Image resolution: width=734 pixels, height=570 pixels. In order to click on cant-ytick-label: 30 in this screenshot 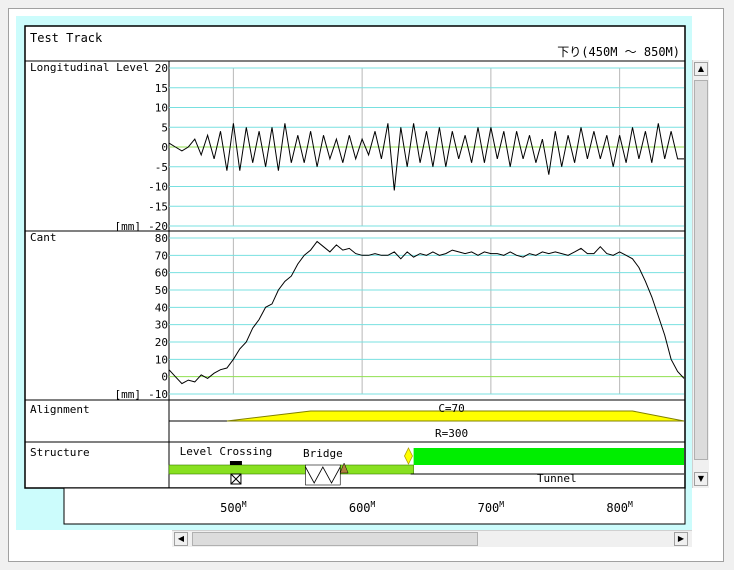, I will do `click(161, 325)`.